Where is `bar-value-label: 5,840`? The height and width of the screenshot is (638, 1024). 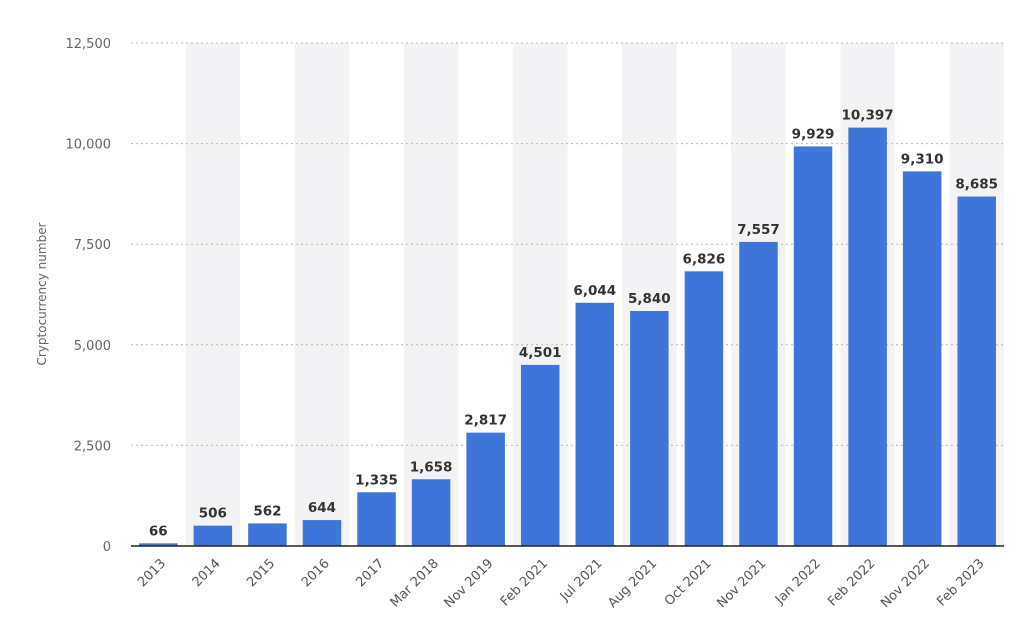
bar-value-label: 5,840 is located at coordinates (649, 299).